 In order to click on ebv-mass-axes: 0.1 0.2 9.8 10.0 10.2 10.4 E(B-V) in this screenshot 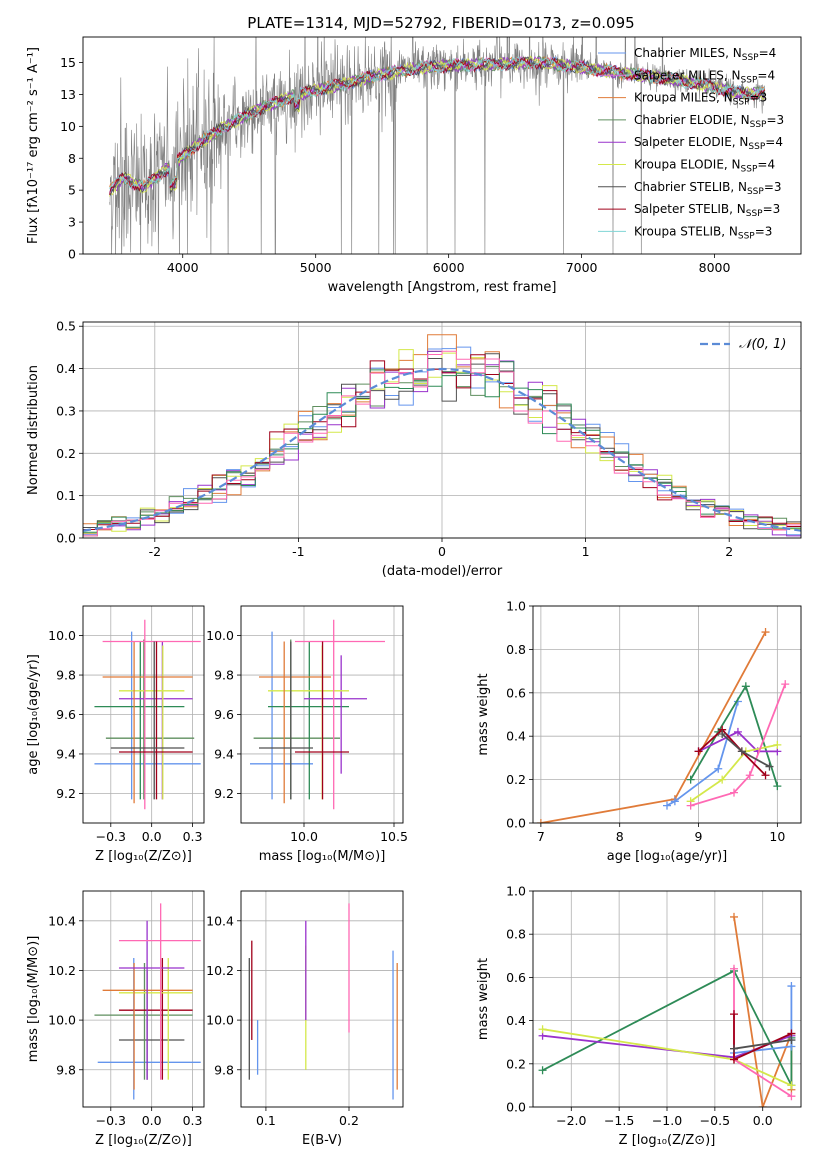, I will do `click(305, 1019)`.